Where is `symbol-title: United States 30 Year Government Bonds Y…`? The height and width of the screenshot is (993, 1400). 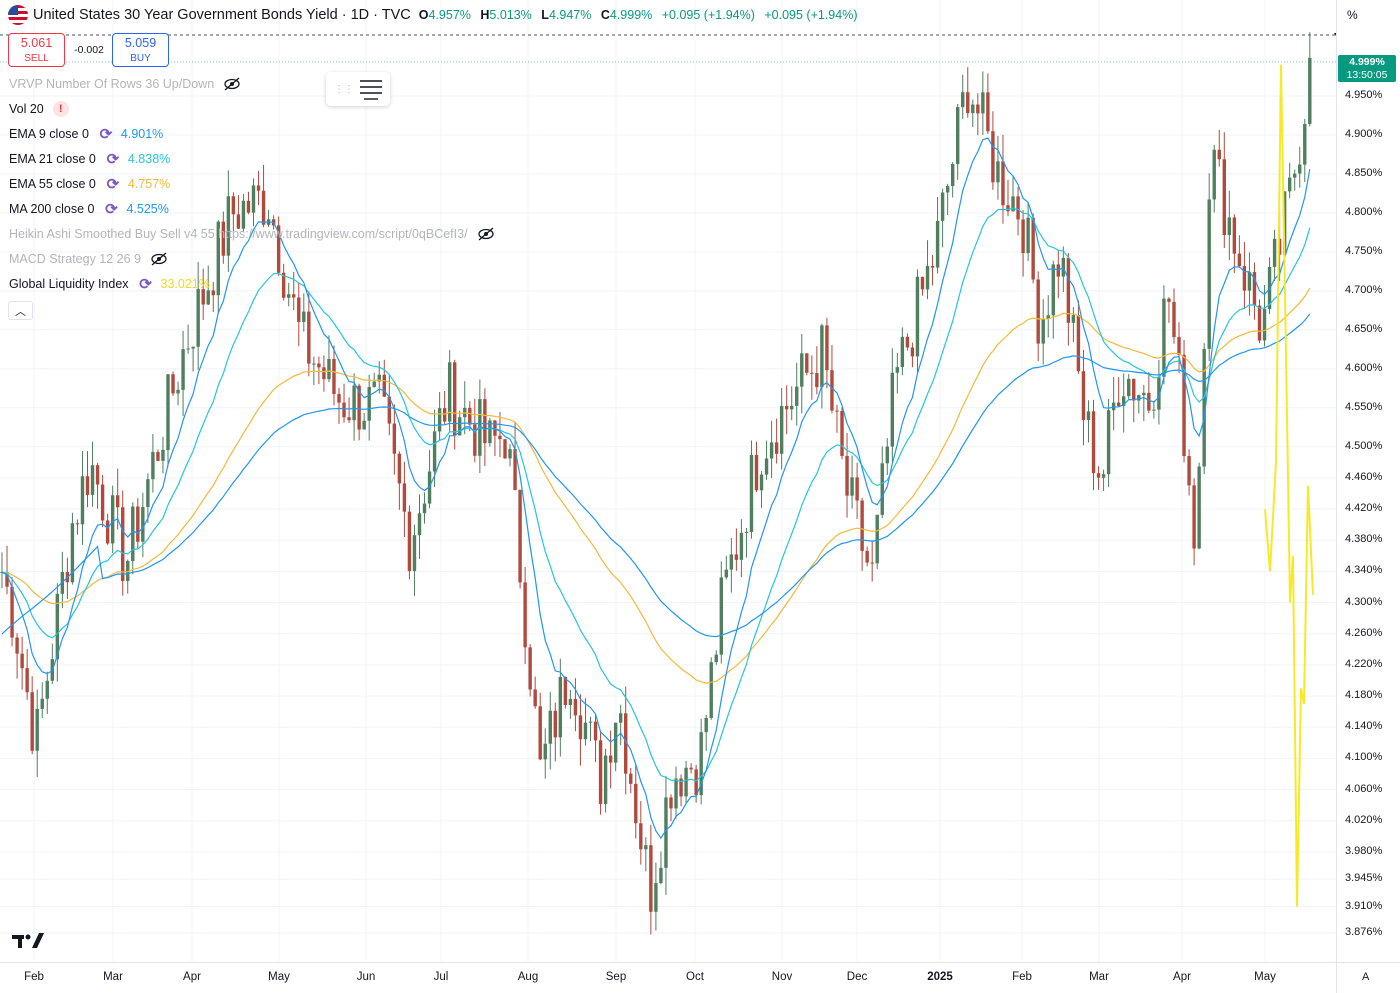 symbol-title: United States 30 Year Government Bonds Y… is located at coordinates (222, 15).